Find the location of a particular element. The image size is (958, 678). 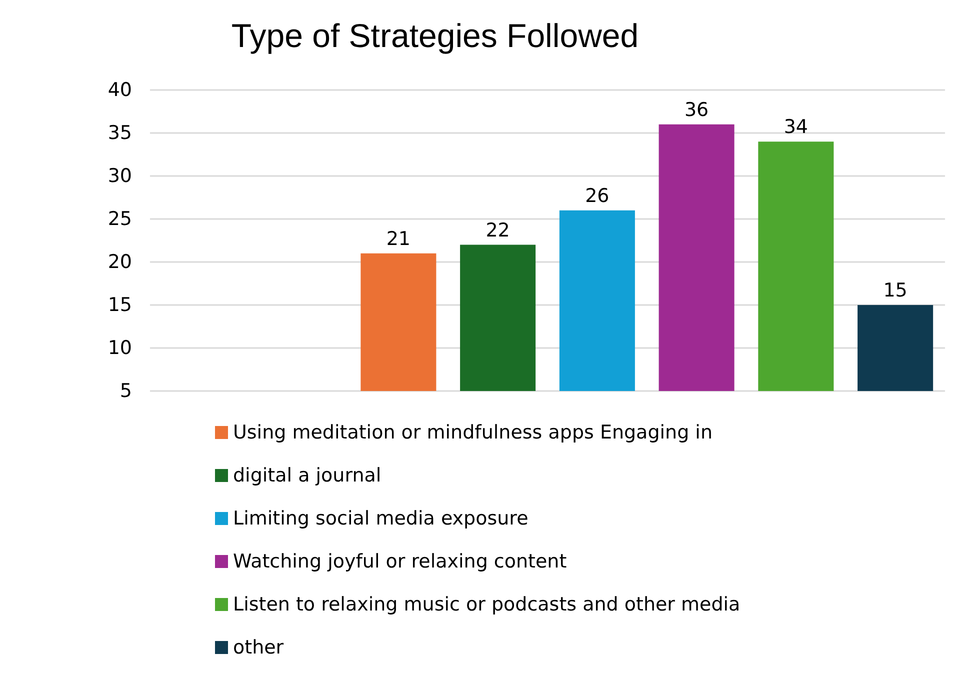

data-label: 36 is located at coordinates (696, 109).